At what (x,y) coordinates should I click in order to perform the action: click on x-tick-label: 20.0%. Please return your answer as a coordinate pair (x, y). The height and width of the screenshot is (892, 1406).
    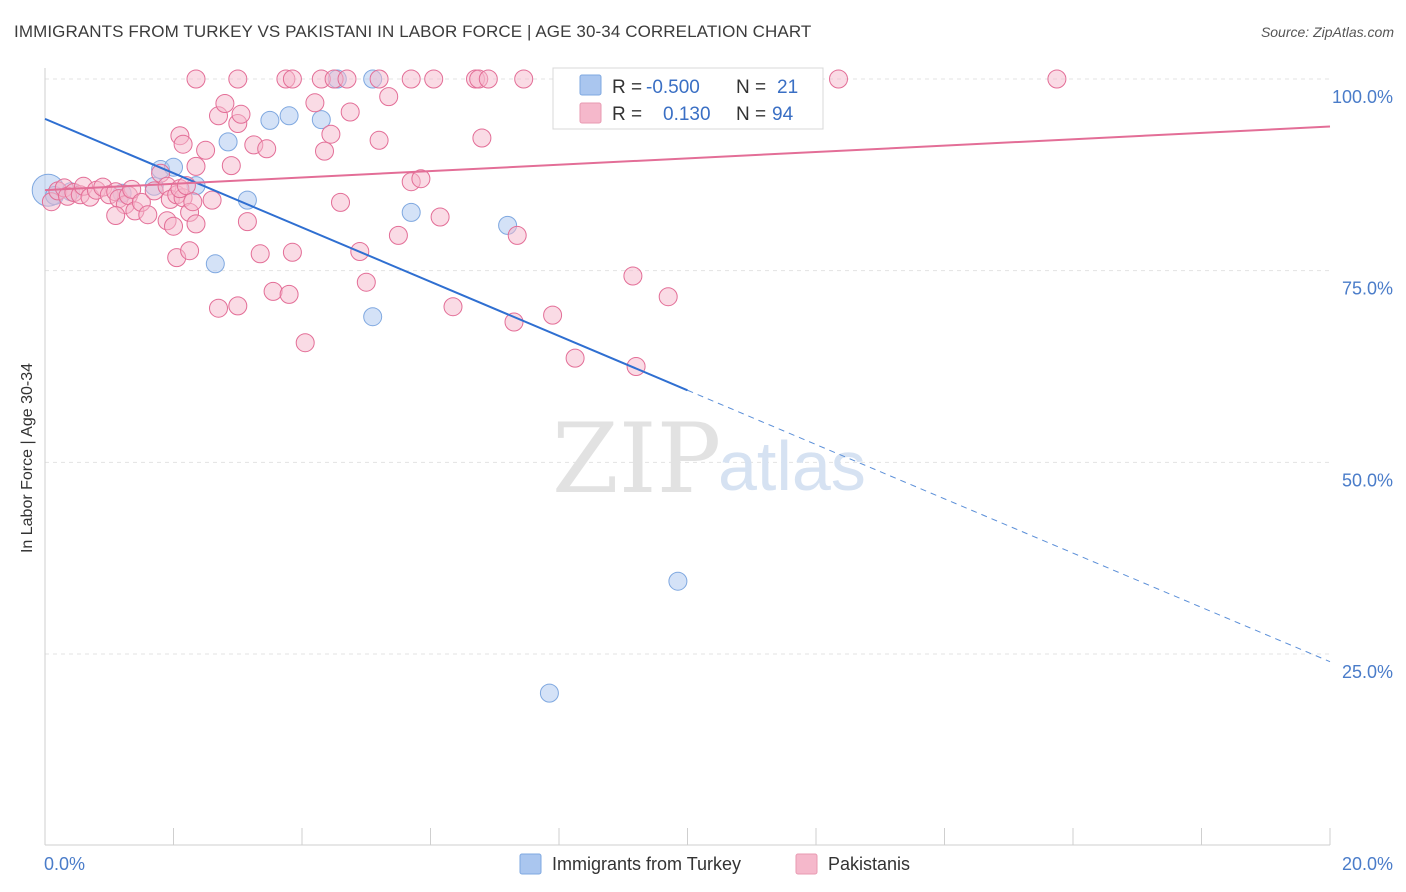
    Looking at the image, I should click on (1367, 864).